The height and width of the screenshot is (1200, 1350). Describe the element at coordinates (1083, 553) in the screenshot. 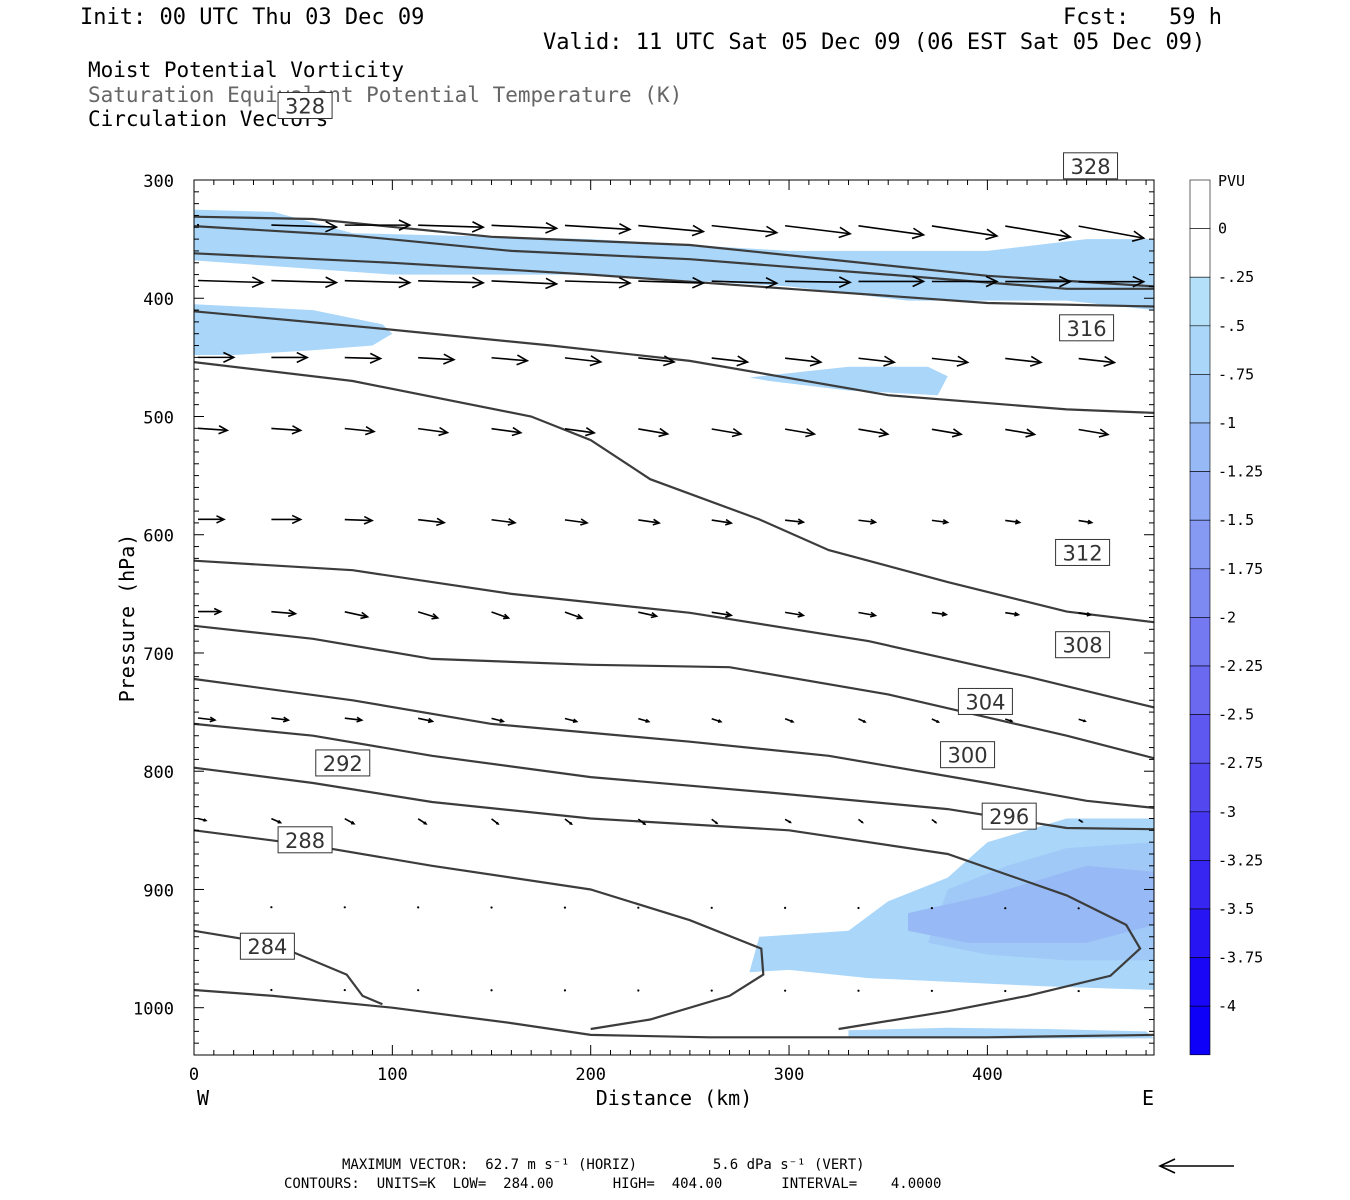

I see `contour-label: 312` at that location.